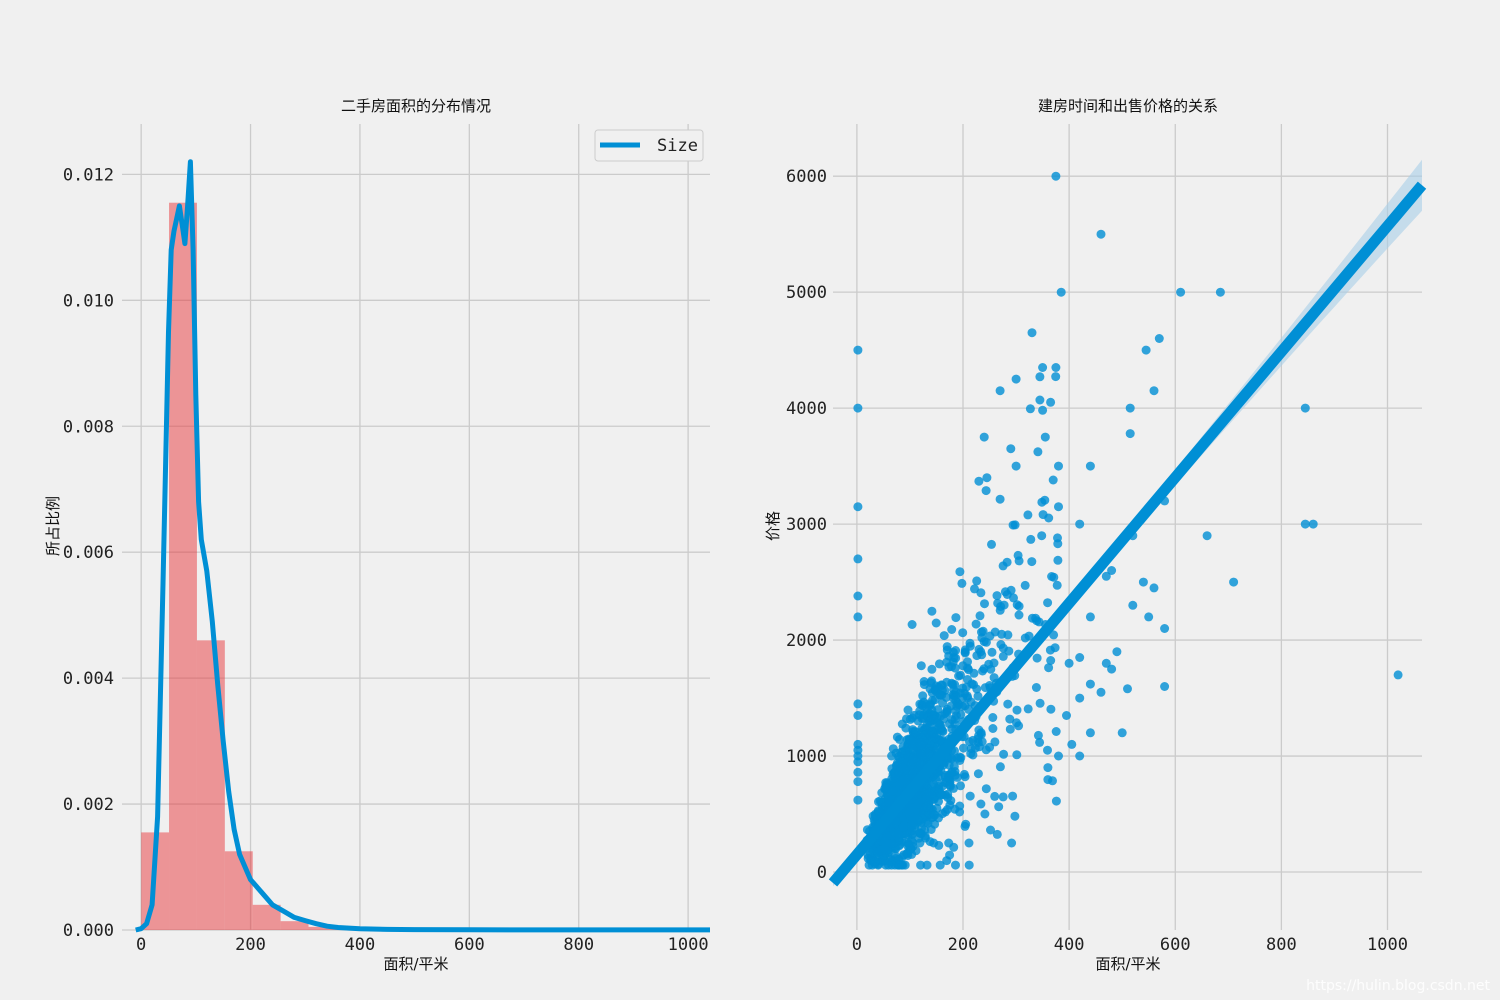  What do you see at coordinates (210, 785) in the screenshot?
I see `histogram-bar` at bounding box center [210, 785].